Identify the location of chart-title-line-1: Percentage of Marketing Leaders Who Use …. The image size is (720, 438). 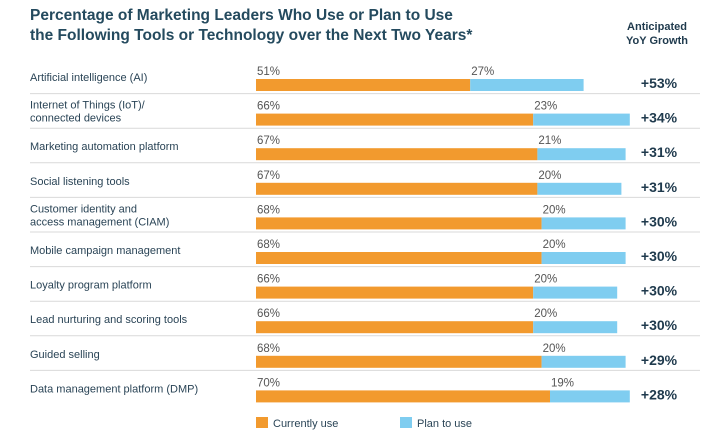
(241, 15).